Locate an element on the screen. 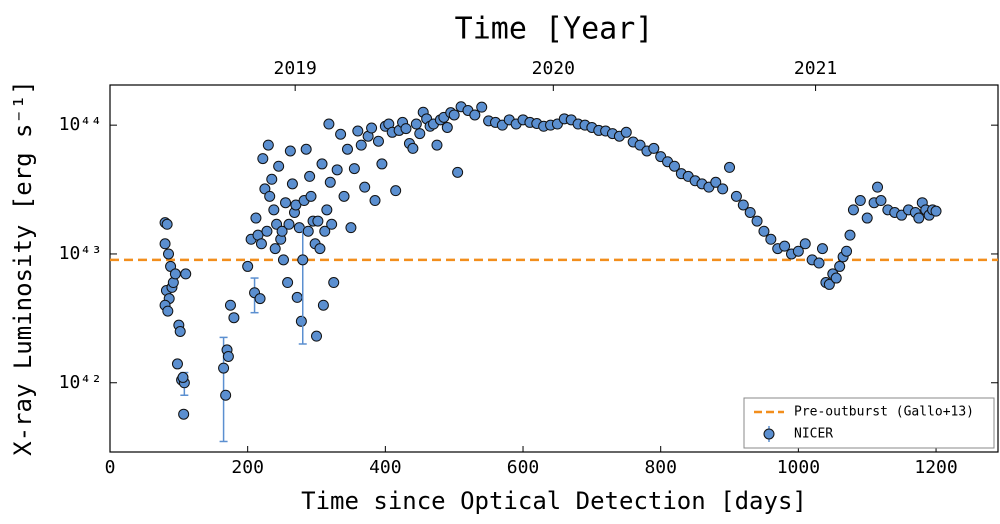 The image size is (1000, 524). top-tick-label: 2021 is located at coordinates (815, 68).